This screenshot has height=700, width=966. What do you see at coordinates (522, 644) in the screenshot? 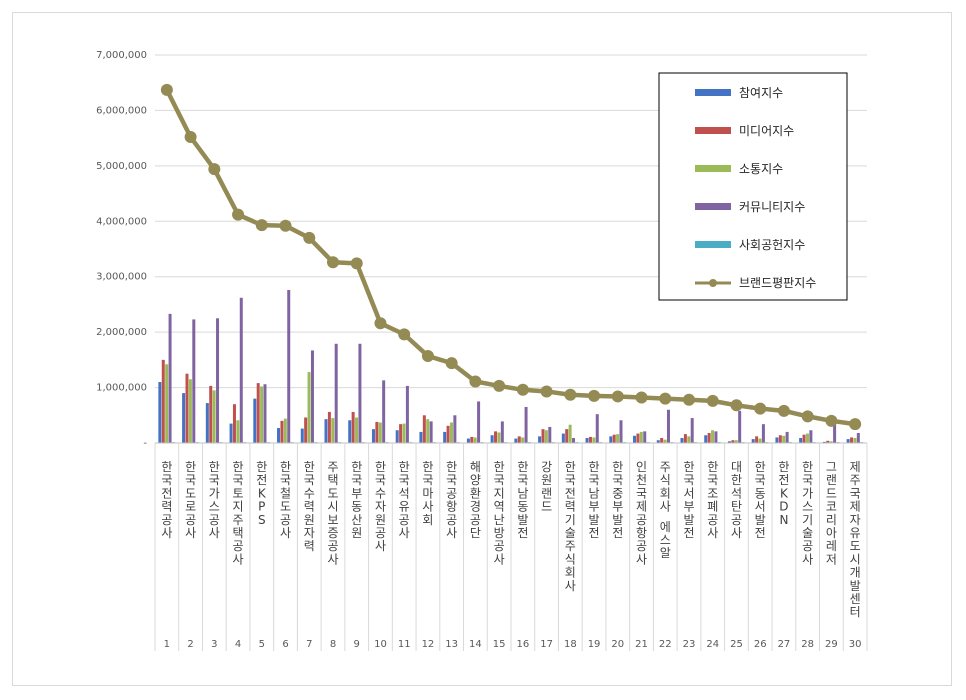
I see `rank-label: 16` at bounding box center [522, 644].